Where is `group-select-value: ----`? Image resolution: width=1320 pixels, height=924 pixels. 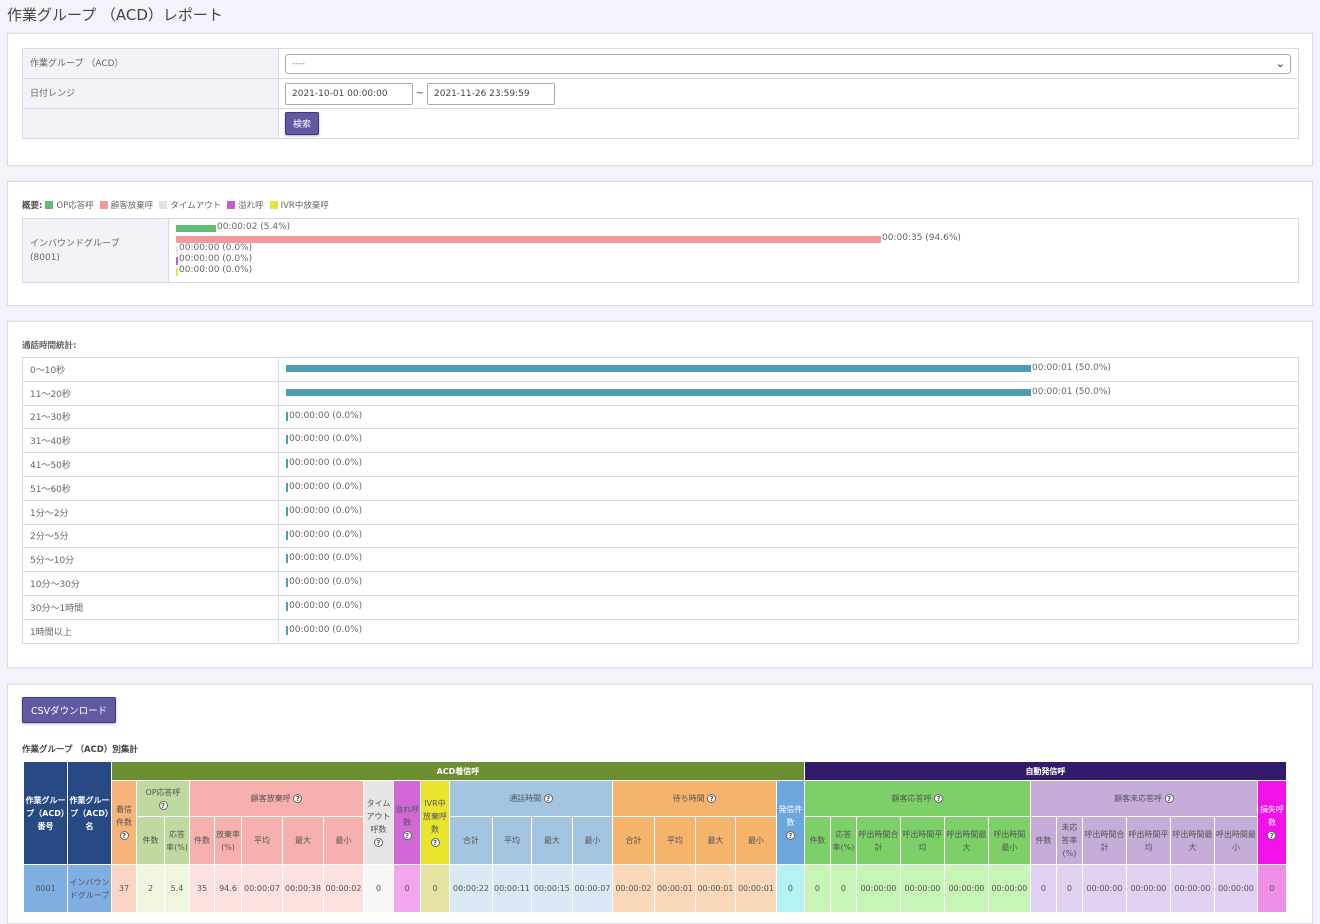 group-select-value: ---- is located at coordinates (298, 63).